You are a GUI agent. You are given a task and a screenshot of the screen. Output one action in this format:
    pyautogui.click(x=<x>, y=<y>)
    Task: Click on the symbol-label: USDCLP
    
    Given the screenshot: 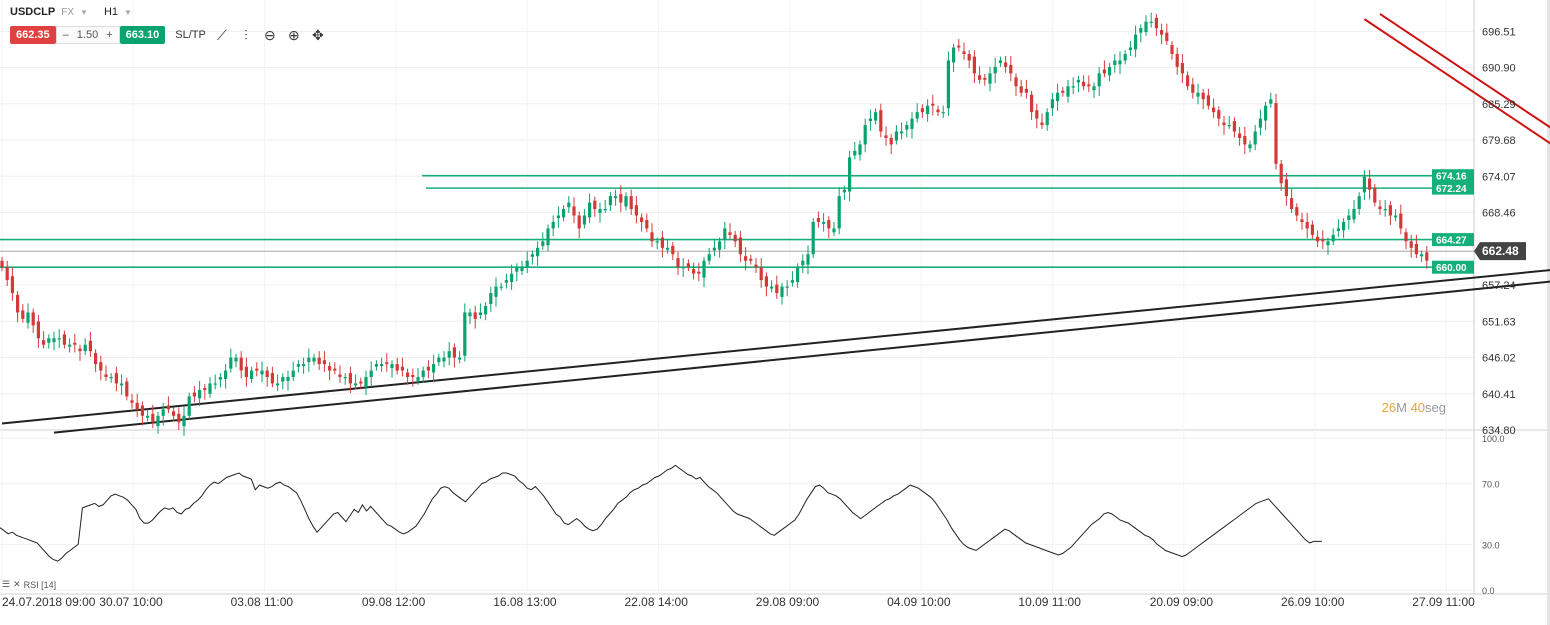 What is the action you would take?
    pyautogui.click(x=33, y=12)
    